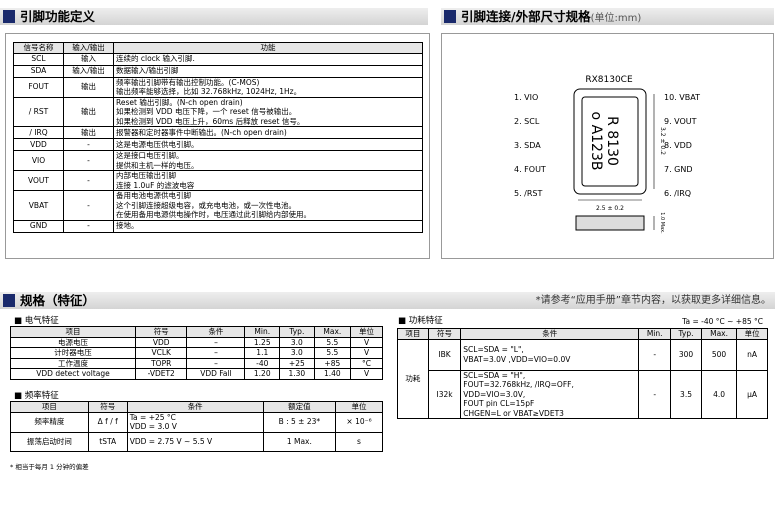  Describe the element at coordinates (188, 82) in the screenshot. I see `cell-line: 频率输出引脚带有输出控制功能。(C-MOS)` at that location.